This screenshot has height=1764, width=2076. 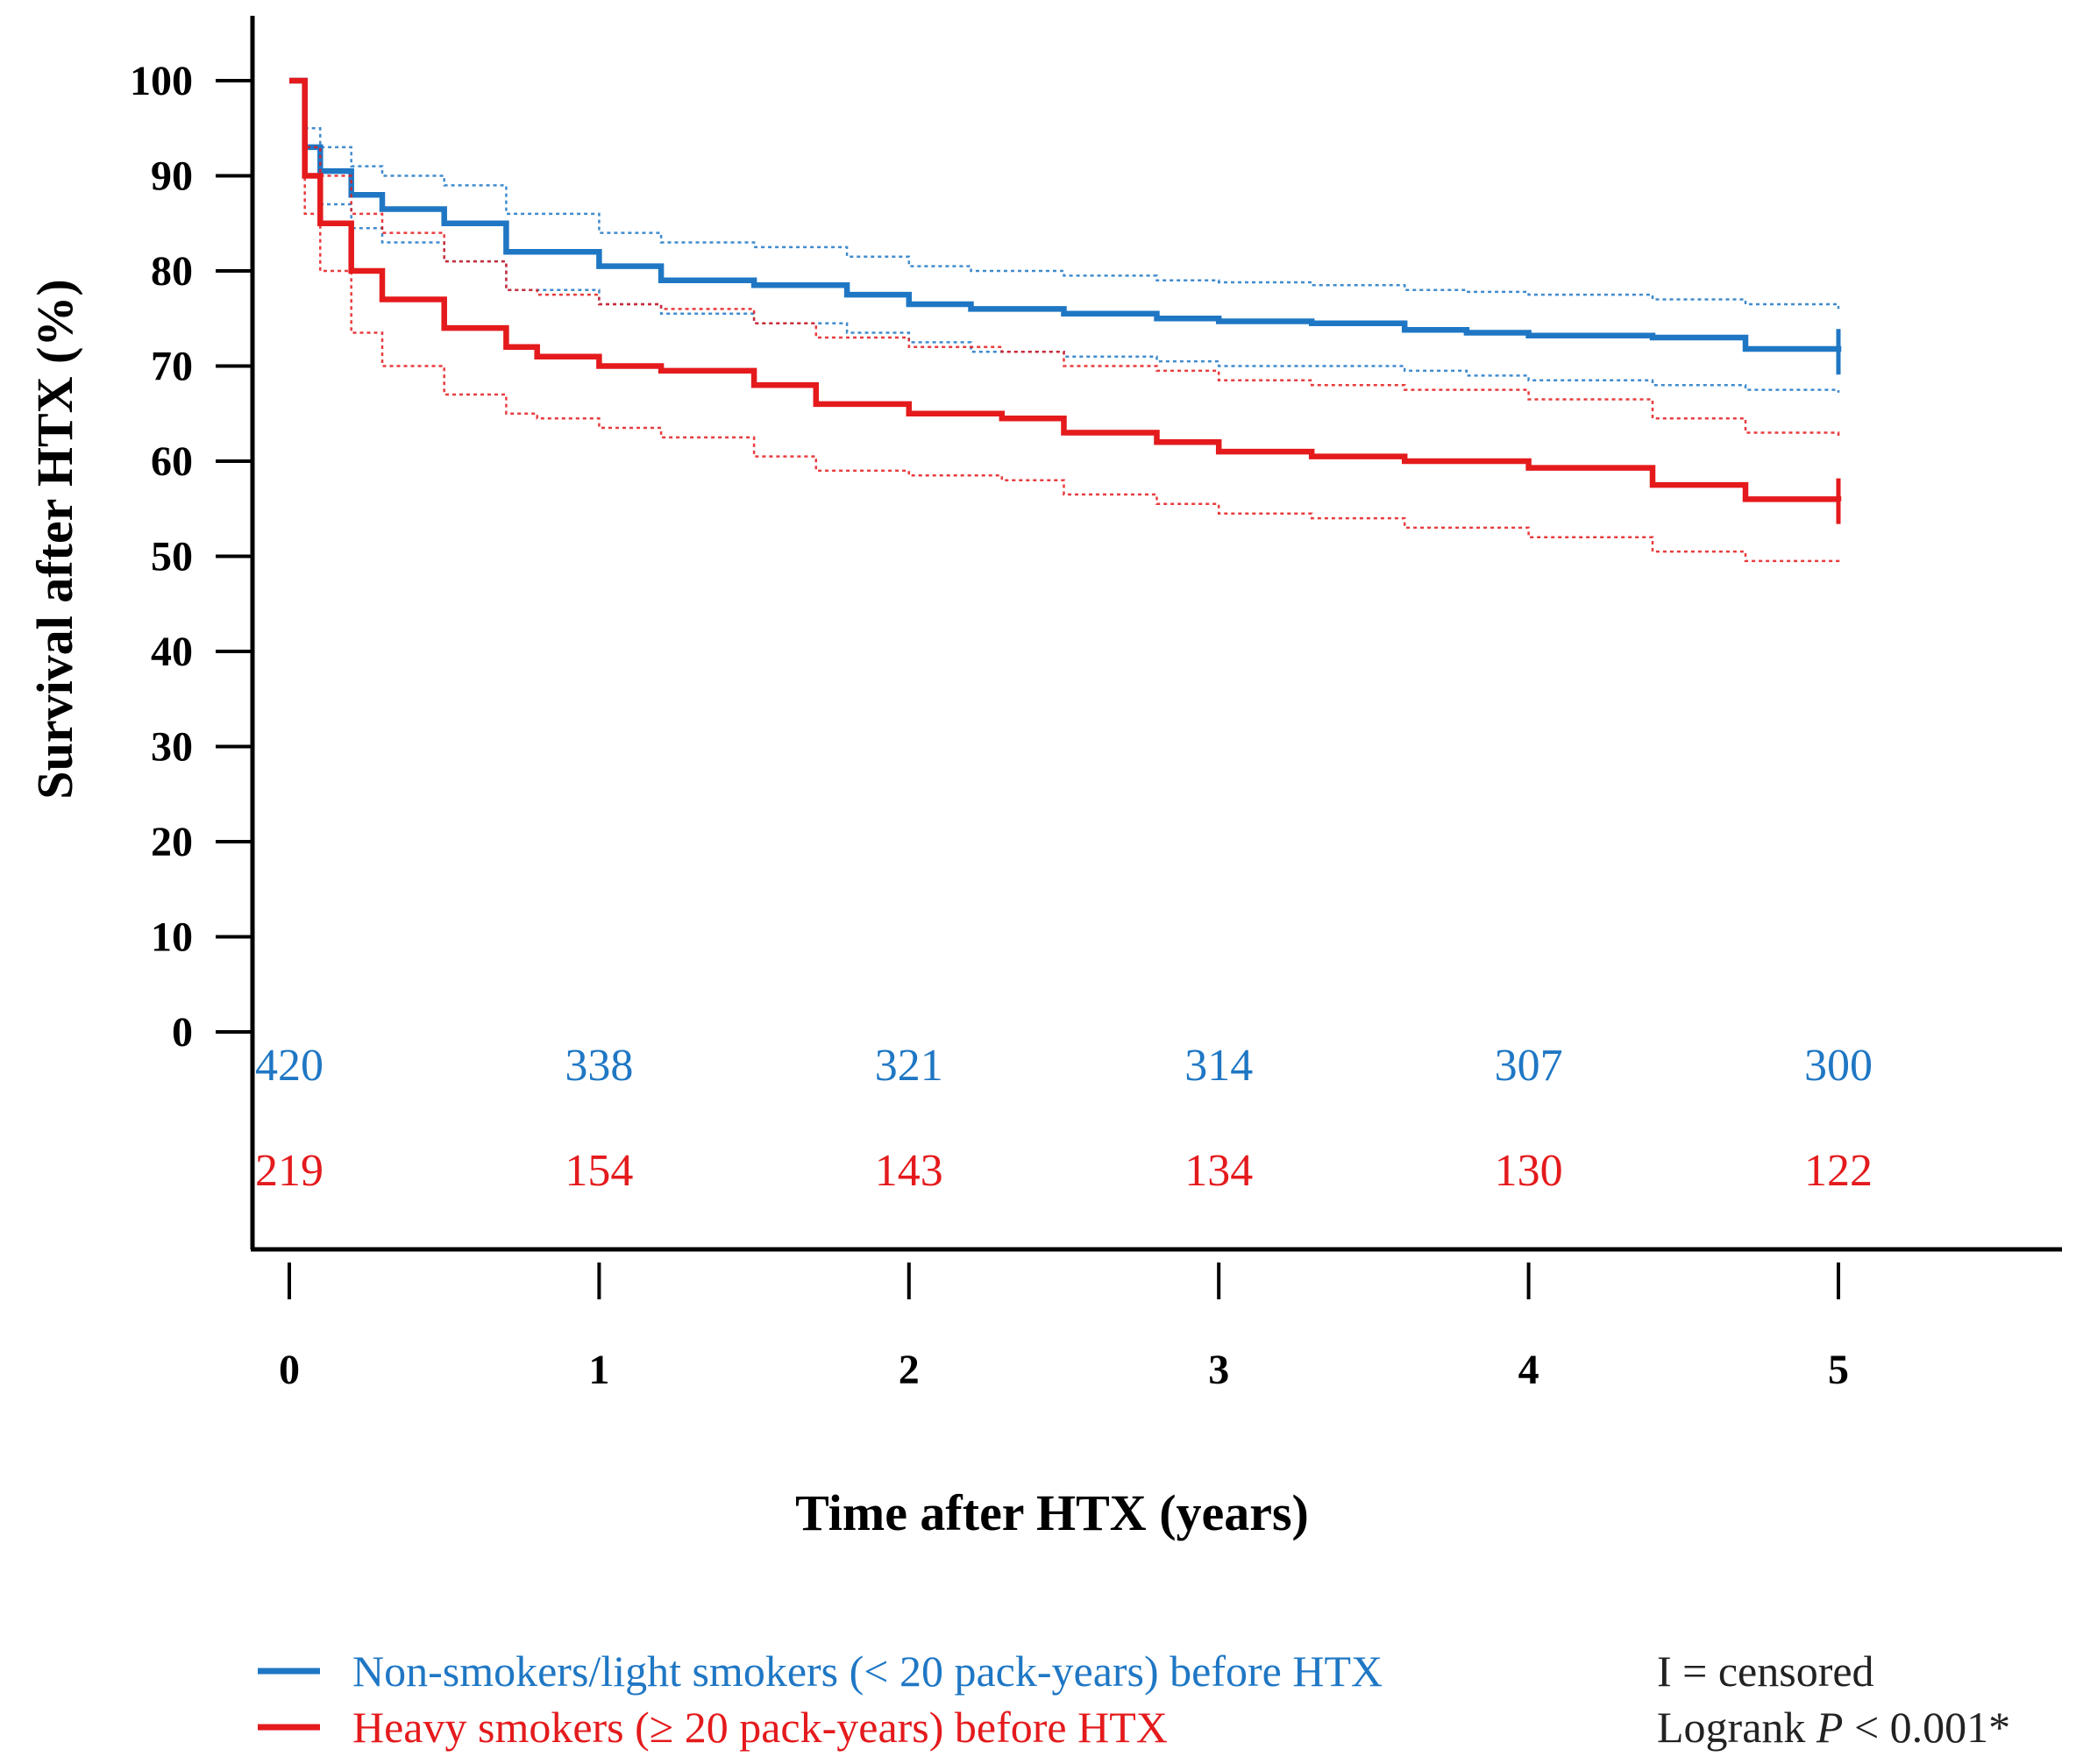 What do you see at coordinates (182, 1032) in the screenshot?
I see `y-tick-label: 0` at bounding box center [182, 1032].